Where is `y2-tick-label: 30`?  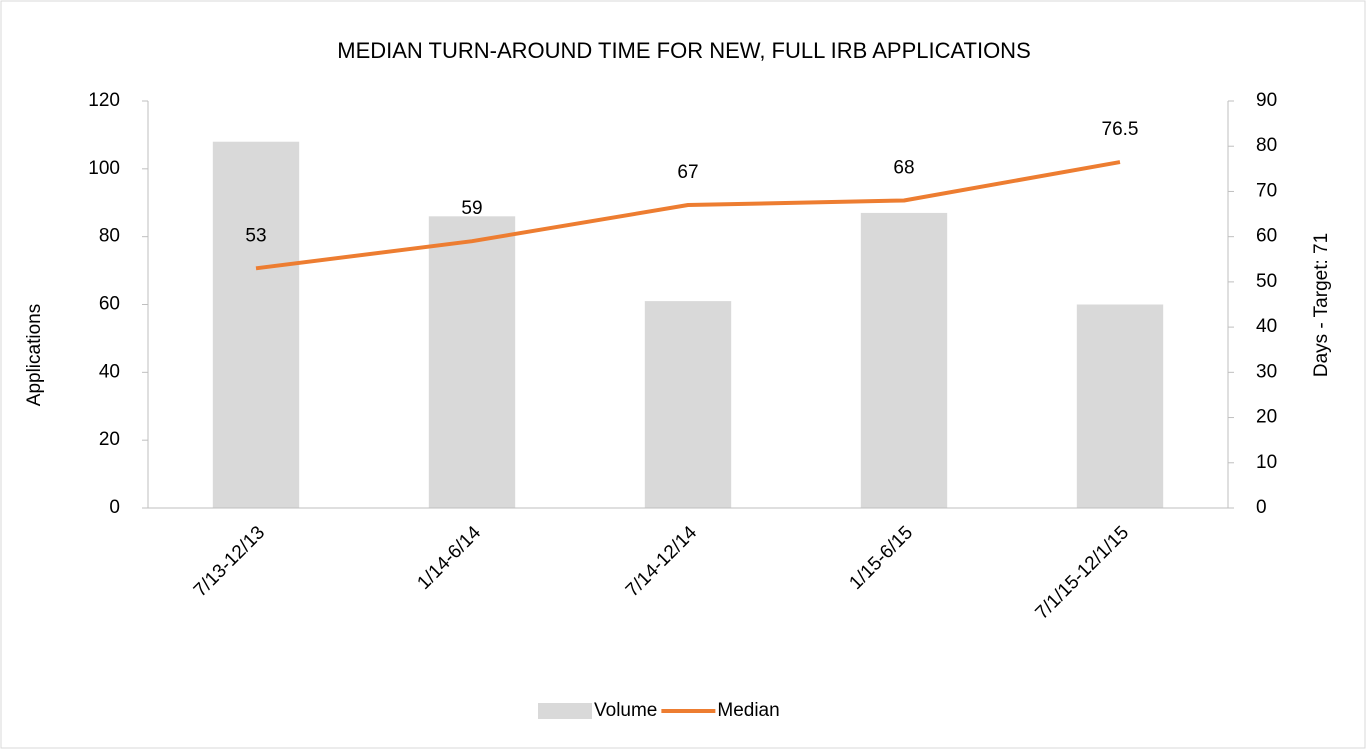 y2-tick-label: 30 is located at coordinates (1266, 371).